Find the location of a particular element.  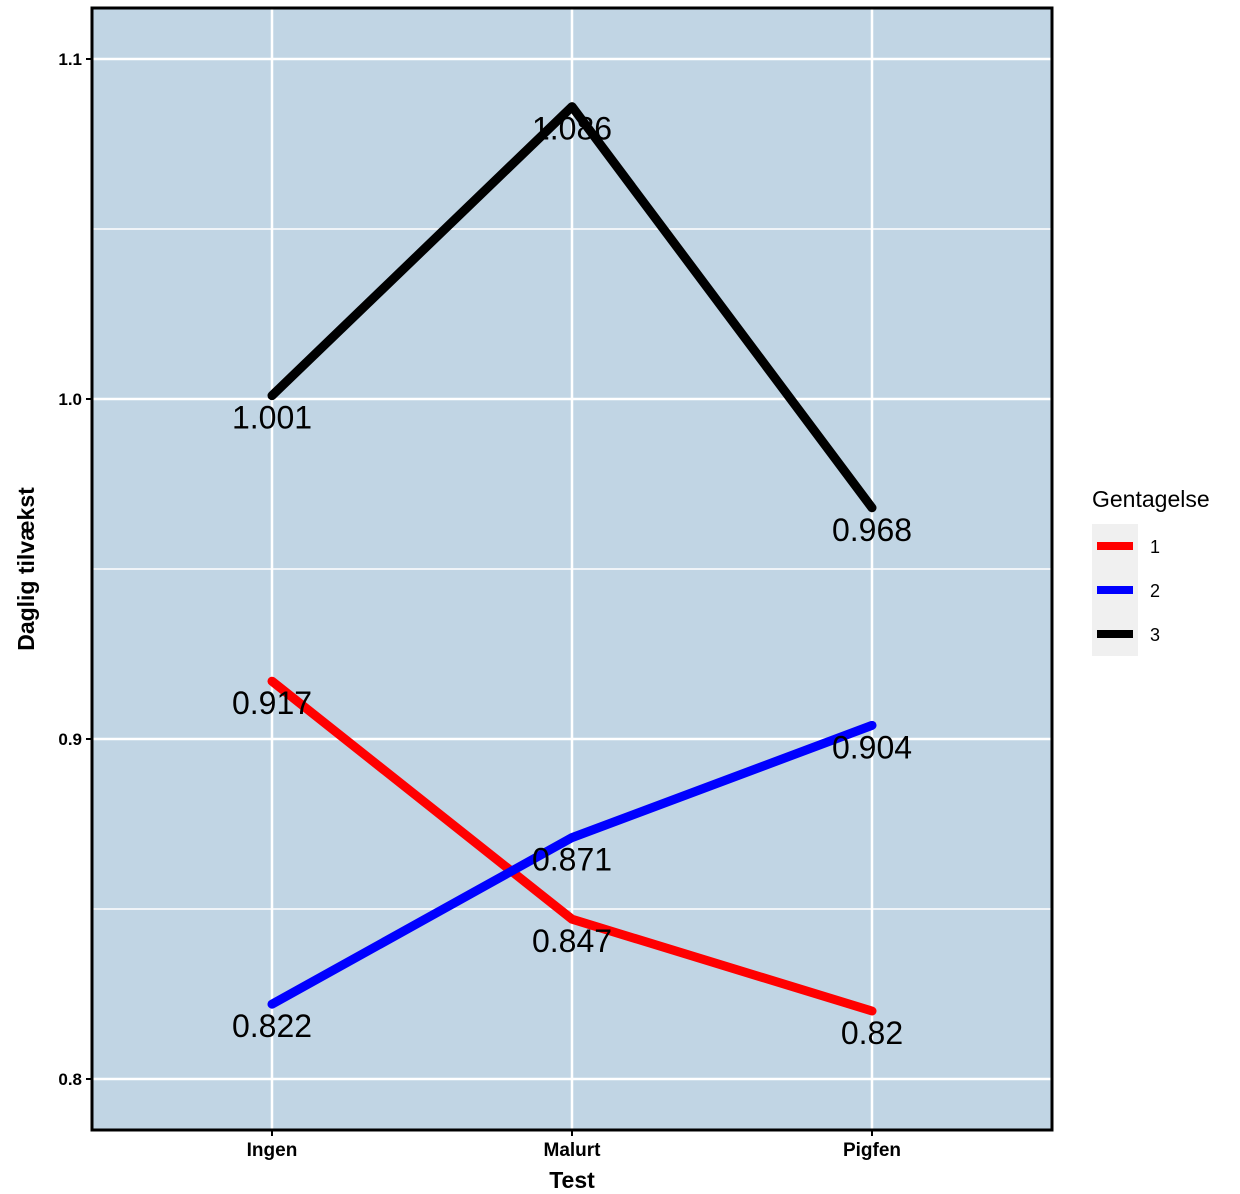

y-tick-label: 1.1 is located at coordinates (70, 59).